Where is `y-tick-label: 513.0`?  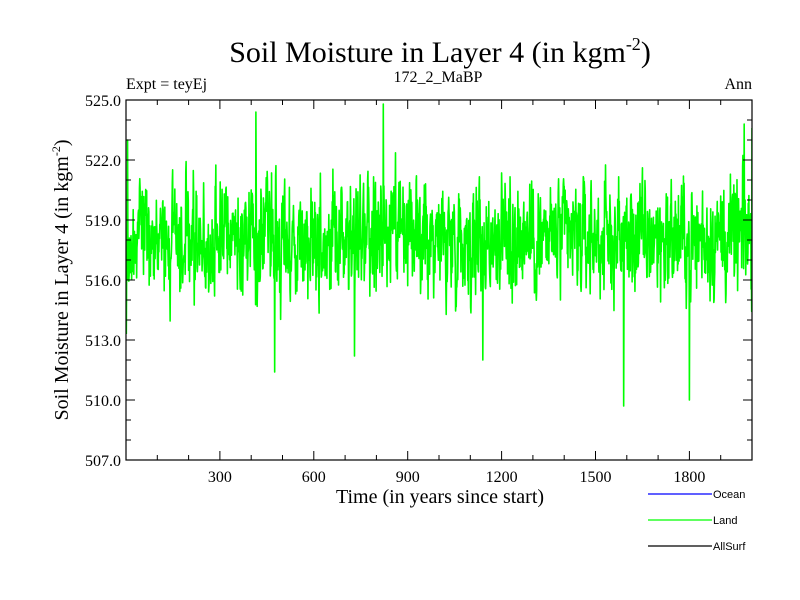 y-tick-label: 513.0 is located at coordinates (103, 341).